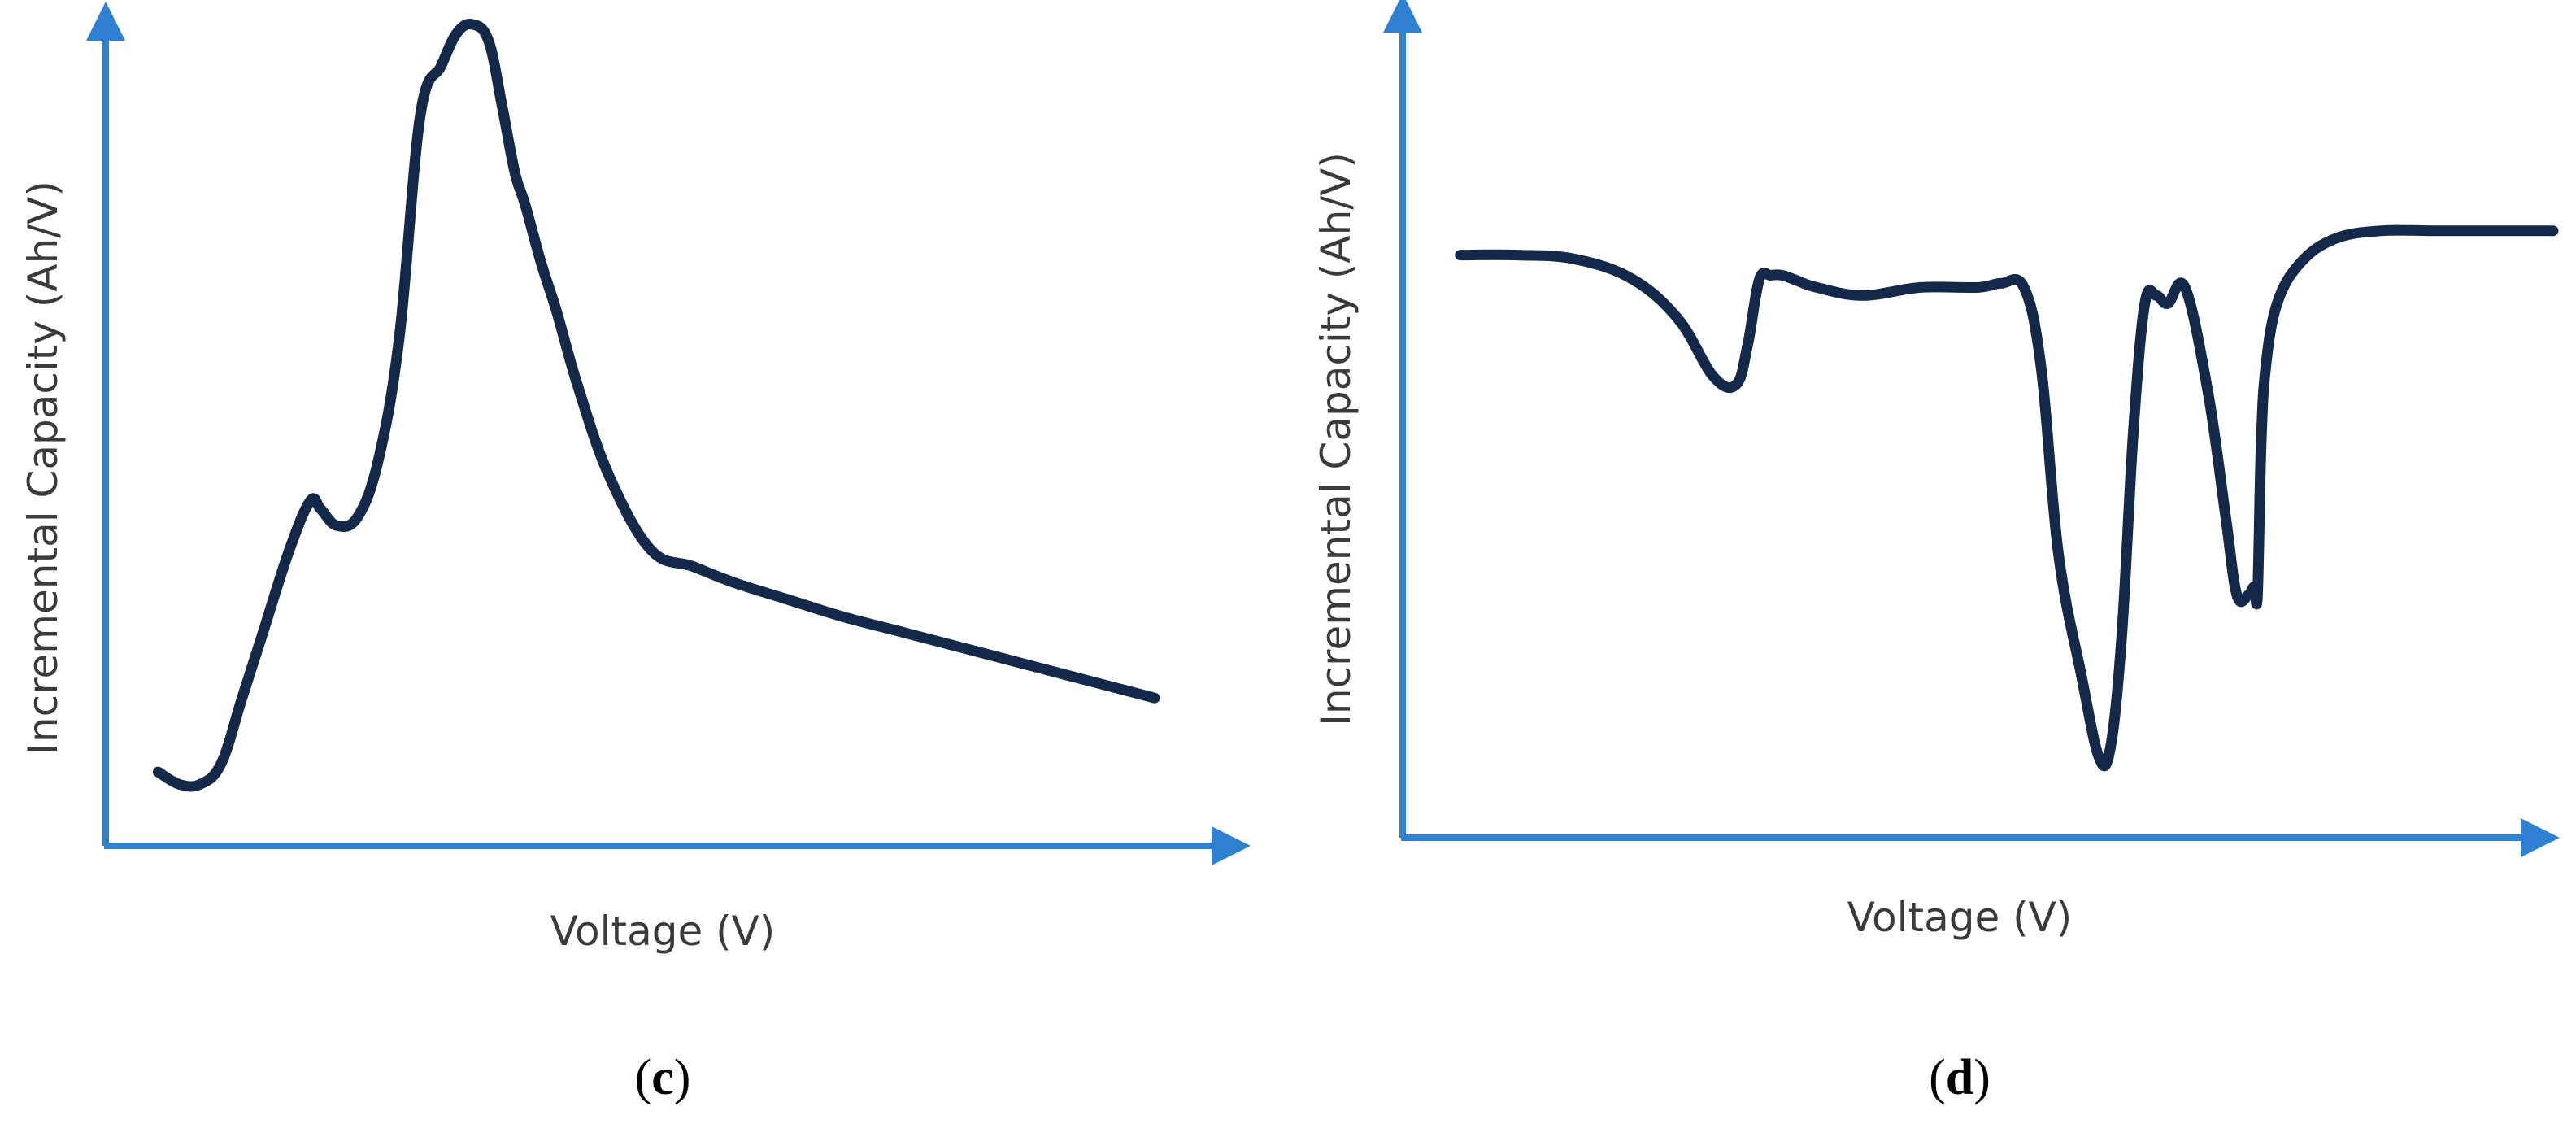  I want to click on x-axis-title-c: Voltage (V), so click(663, 932).